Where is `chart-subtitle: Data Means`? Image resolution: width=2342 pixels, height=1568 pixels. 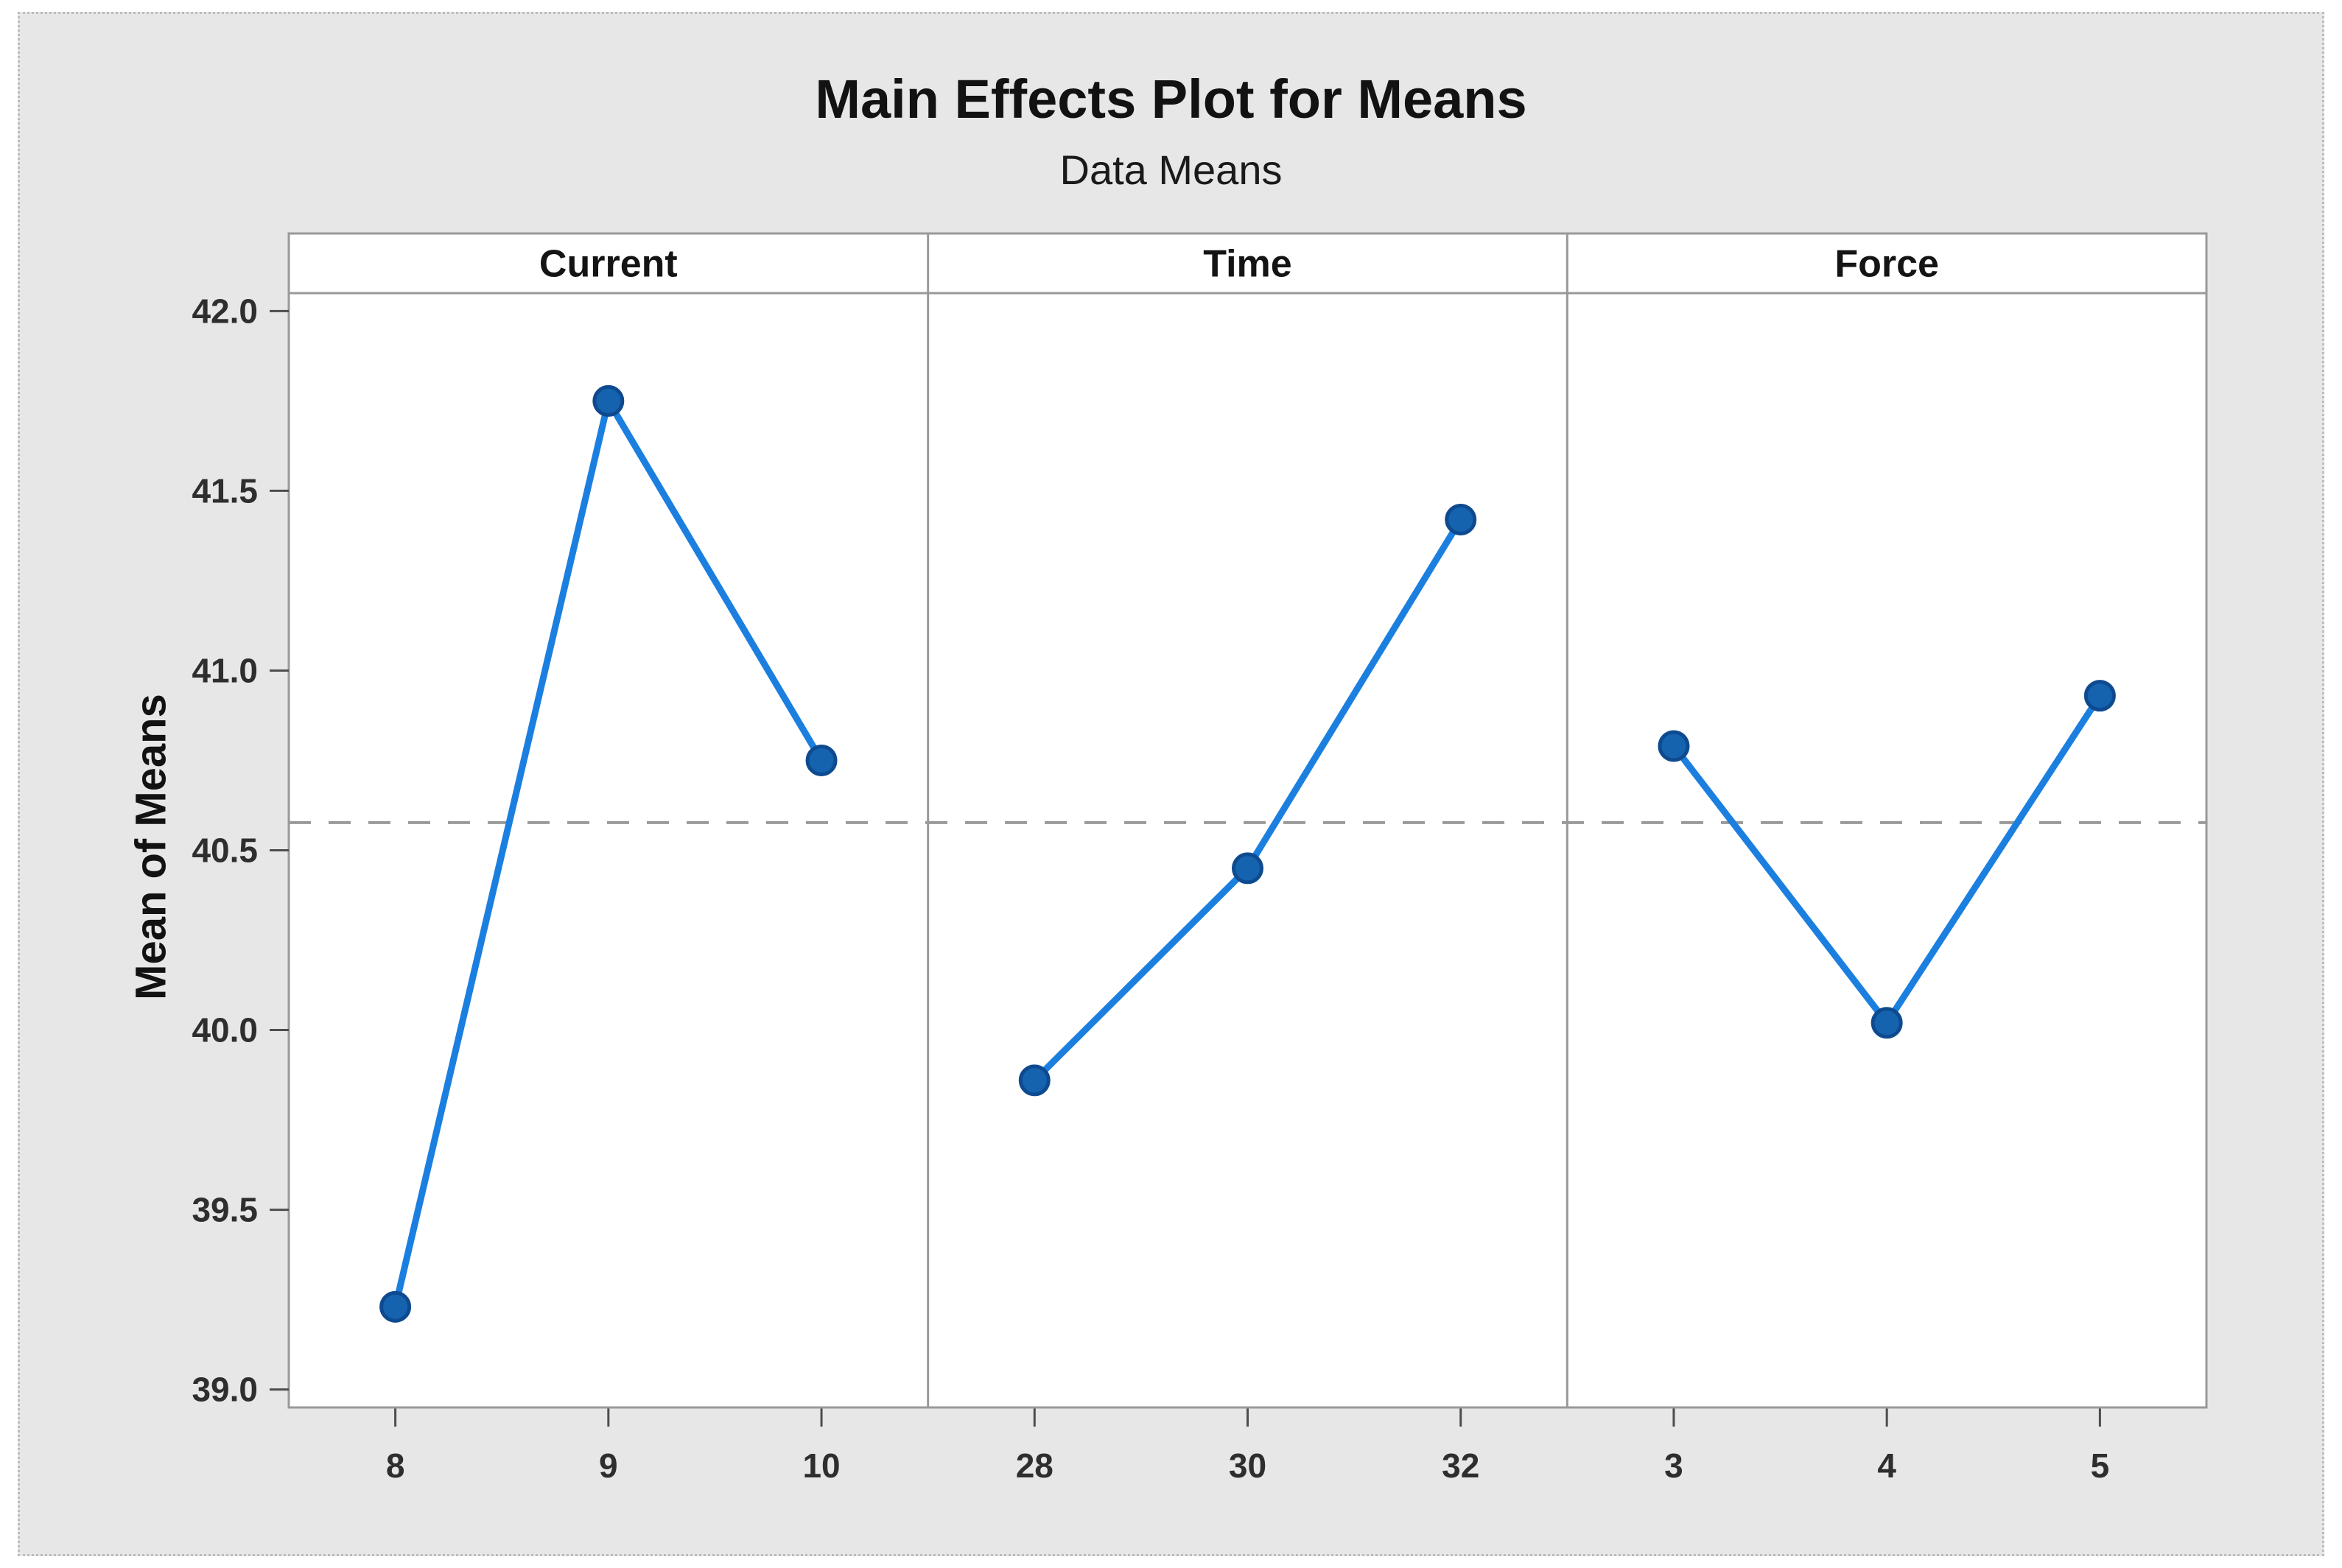 chart-subtitle: Data Means is located at coordinates (1171, 170).